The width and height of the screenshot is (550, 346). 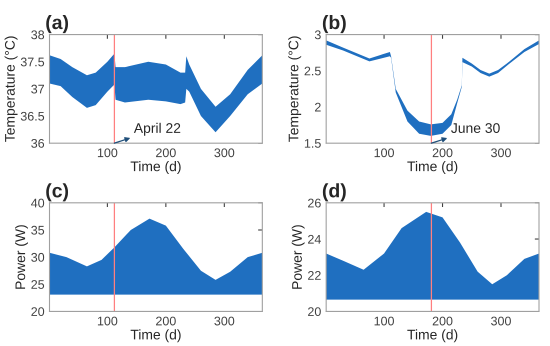 What do you see at coordinates (37, 89) in the screenshot?
I see `y-tick-label: 37` at bounding box center [37, 89].